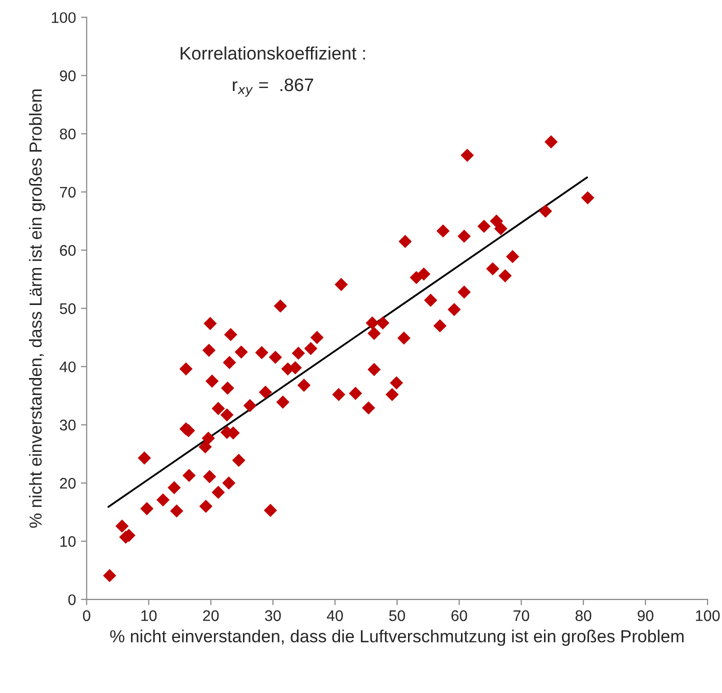 This screenshot has height=693, width=722. Describe the element at coordinates (459, 616) in the screenshot. I see `x-tick-label: 60` at that location.